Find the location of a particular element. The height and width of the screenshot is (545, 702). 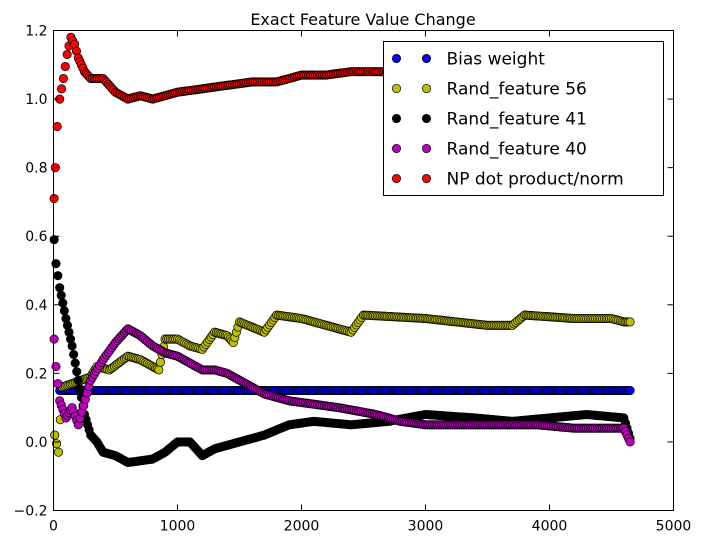

y-tick-label: 0.6 is located at coordinates (36, 237).